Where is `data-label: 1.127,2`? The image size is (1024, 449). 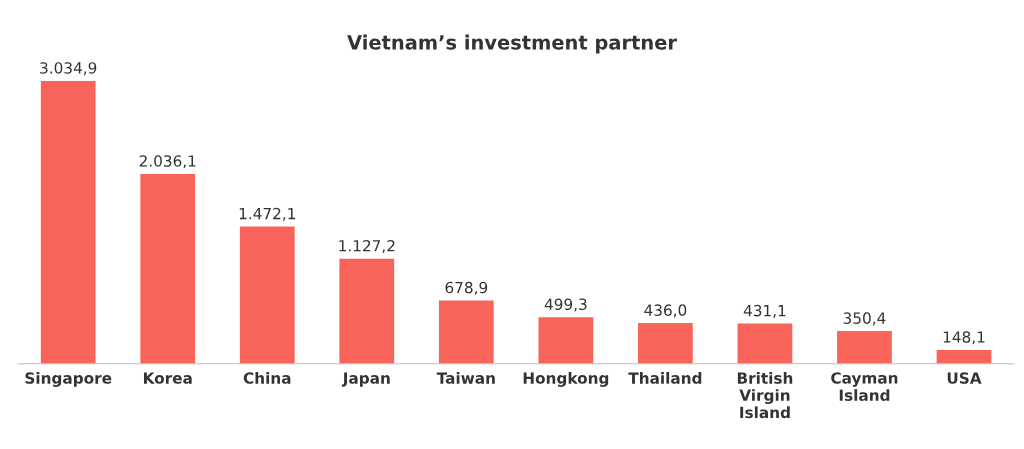
data-label: 1.127,2 is located at coordinates (367, 246).